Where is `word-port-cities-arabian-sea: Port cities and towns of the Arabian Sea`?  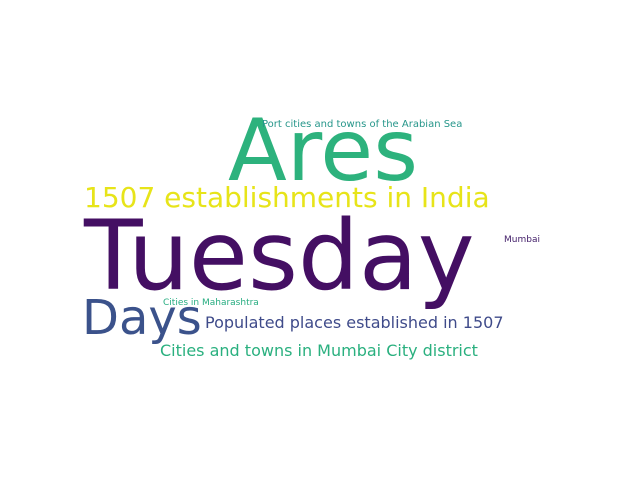 word-port-cities-arabian-sea: Port cities and towns of the Arabian Sea is located at coordinates (362, 124).